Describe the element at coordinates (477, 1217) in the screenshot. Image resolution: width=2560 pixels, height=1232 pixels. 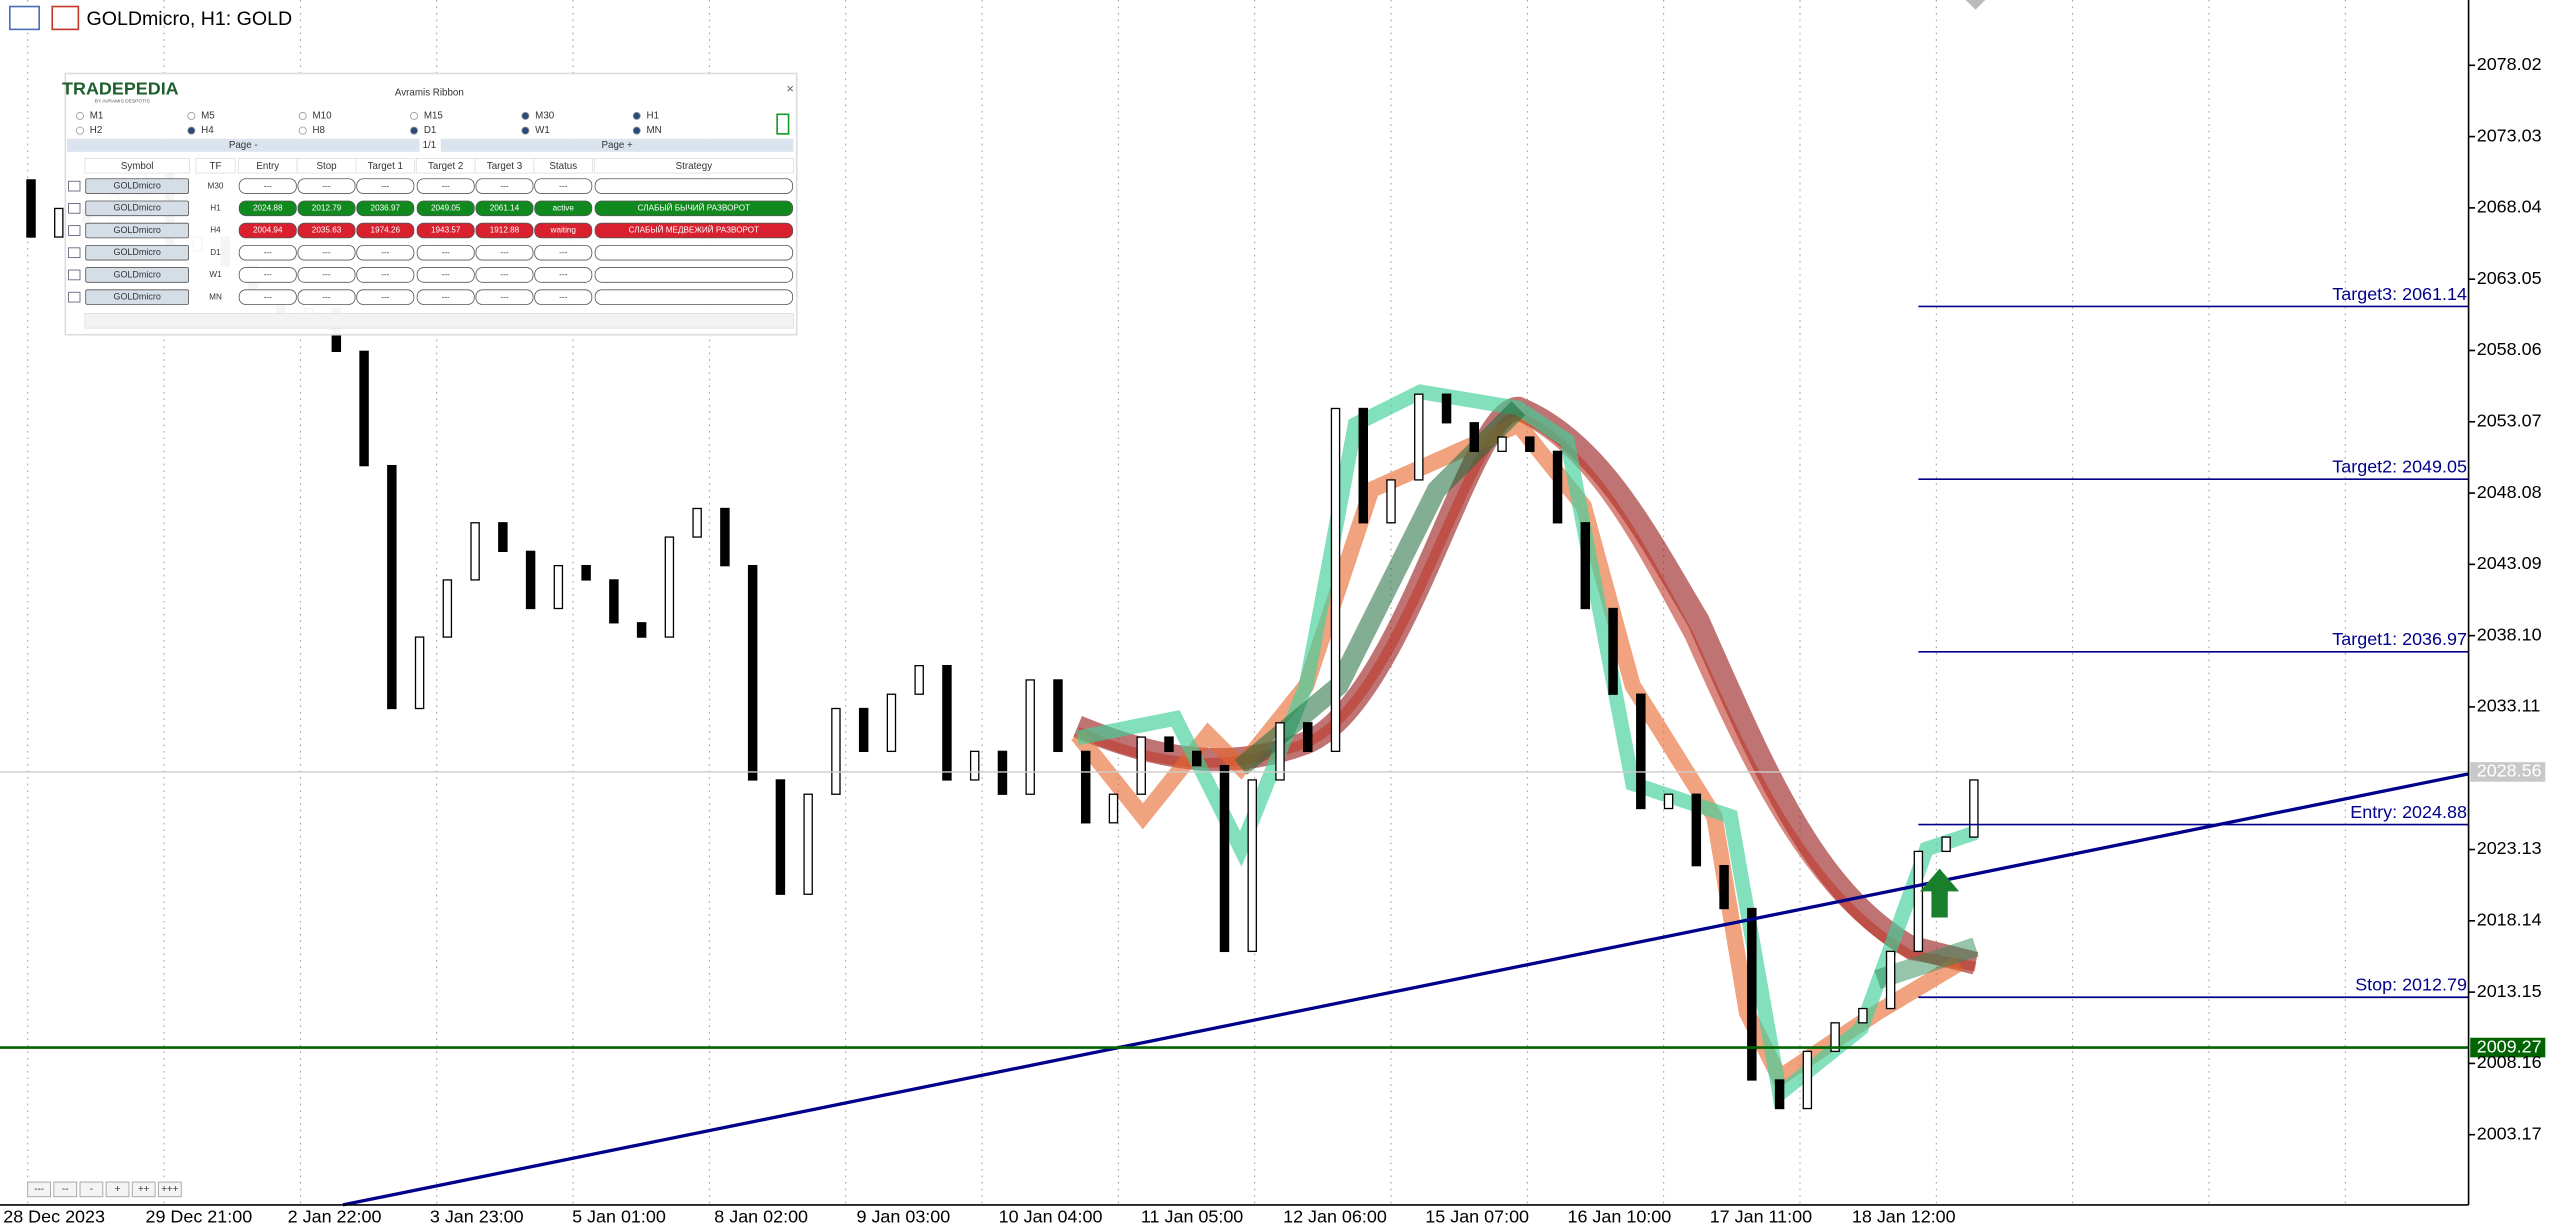
I see `x-tick-label: 3 Jan 23:00` at that location.